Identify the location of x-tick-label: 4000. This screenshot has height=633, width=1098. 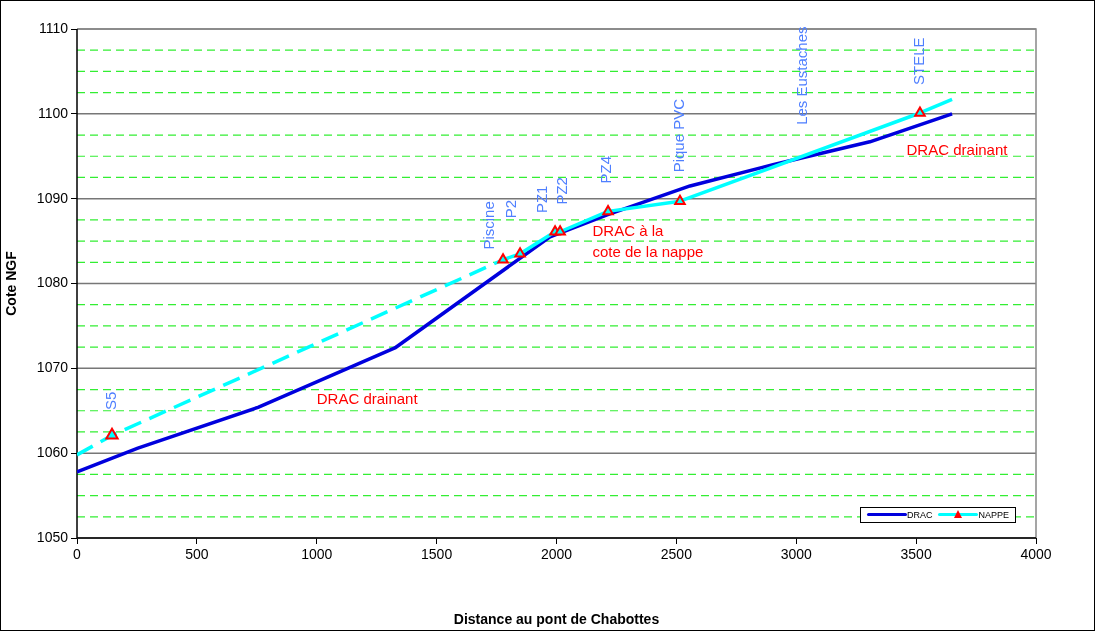
(1036, 554).